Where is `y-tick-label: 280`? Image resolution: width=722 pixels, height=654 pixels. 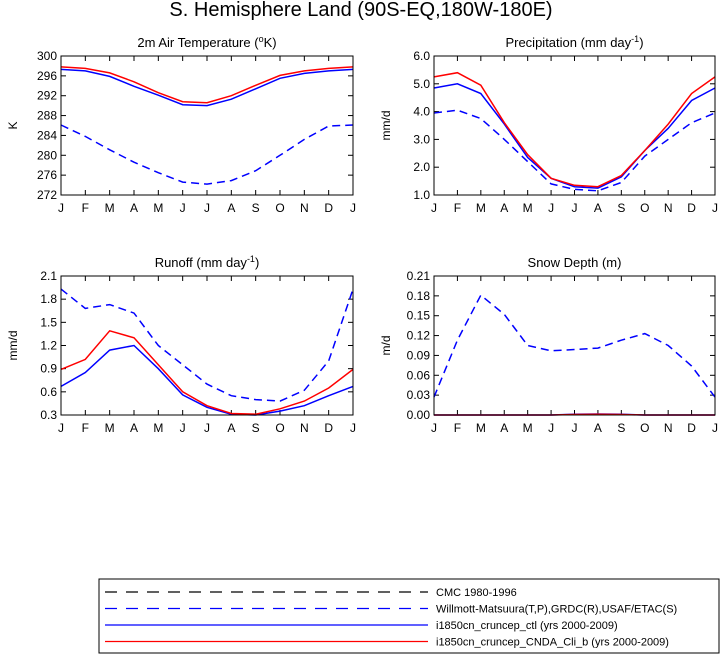 y-tick-label: 280 is located at coordinates (47, 155).